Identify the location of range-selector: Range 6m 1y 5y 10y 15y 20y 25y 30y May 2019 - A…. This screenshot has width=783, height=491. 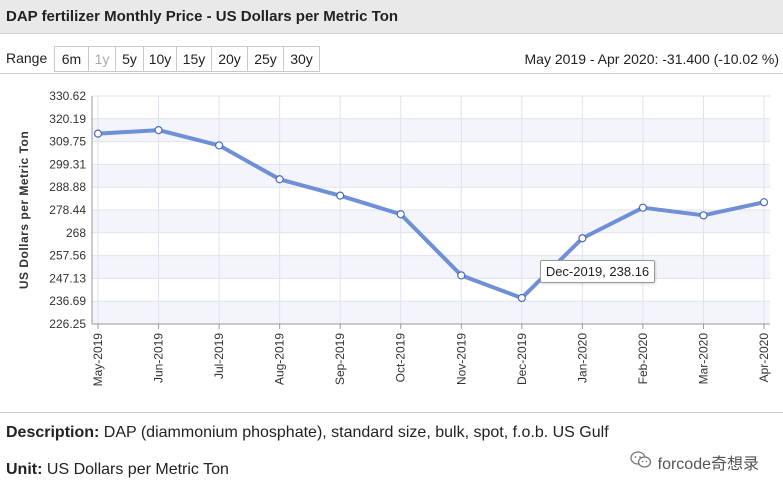
(391, 60).